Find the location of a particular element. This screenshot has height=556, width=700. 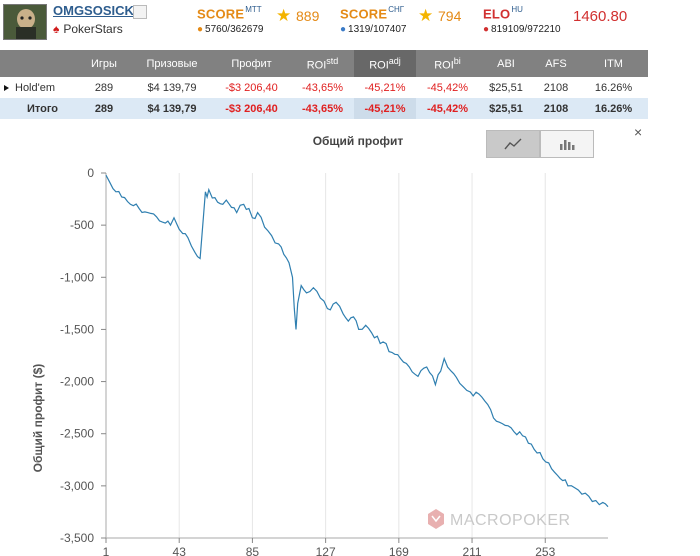

score-sng-label: SCORE is located at coordinates (364, 14).